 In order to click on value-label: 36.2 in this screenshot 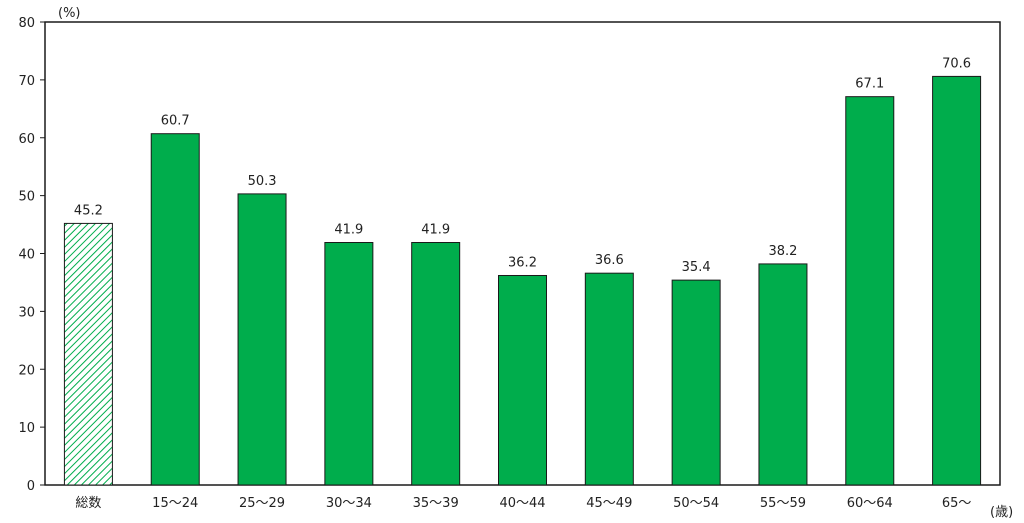, I will do `click(522, 262)`.